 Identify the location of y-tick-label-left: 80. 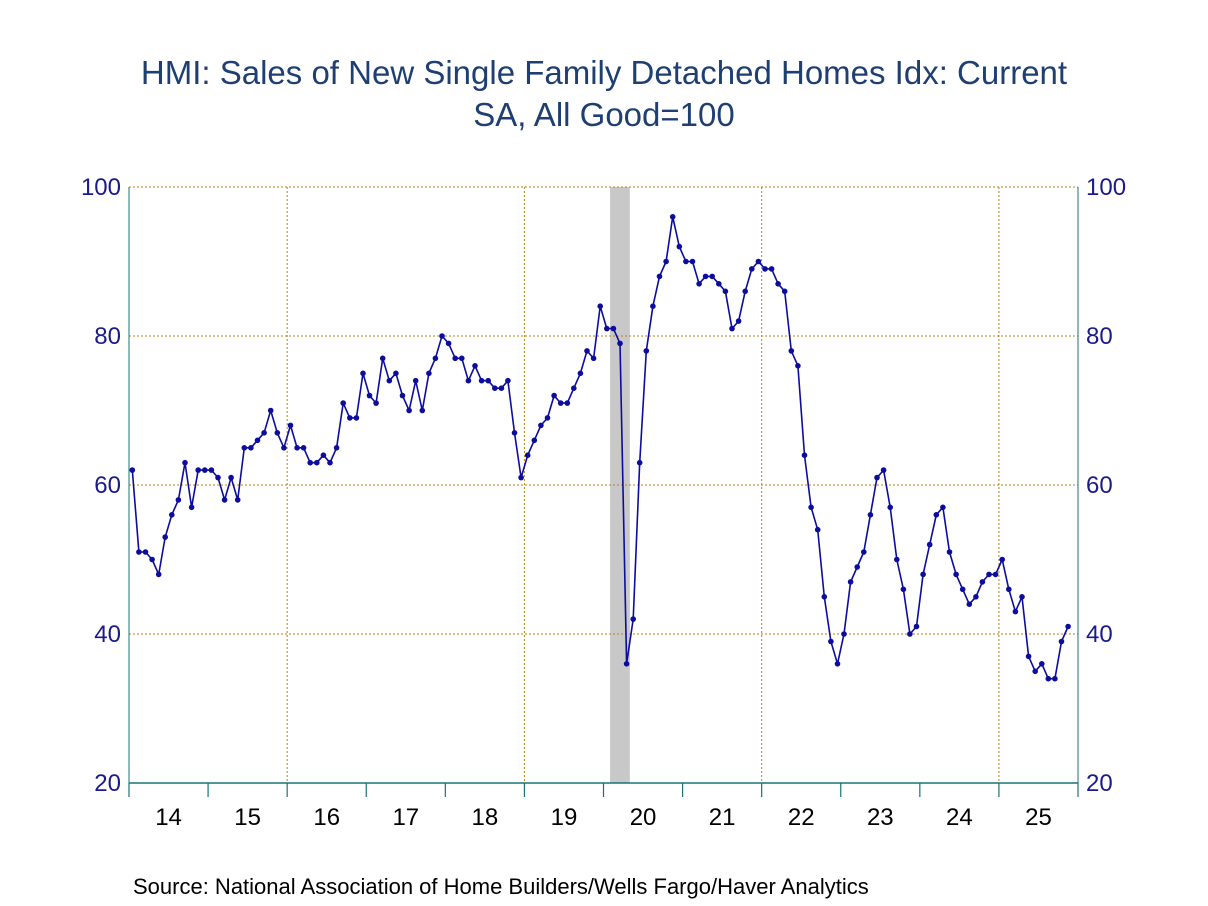
(107, 336).